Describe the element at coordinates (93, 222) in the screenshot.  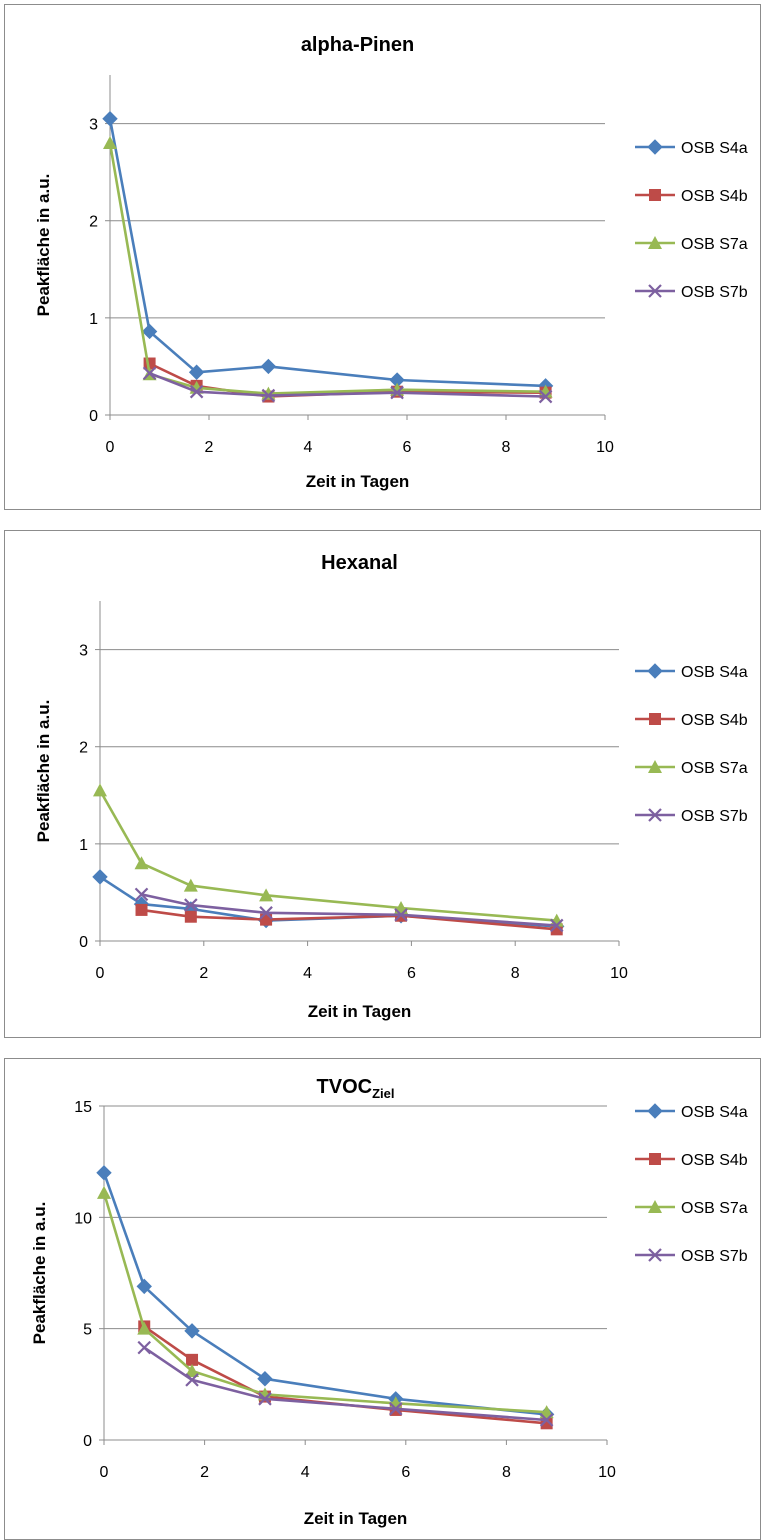
I see `y-tick-label: 2` at that location.